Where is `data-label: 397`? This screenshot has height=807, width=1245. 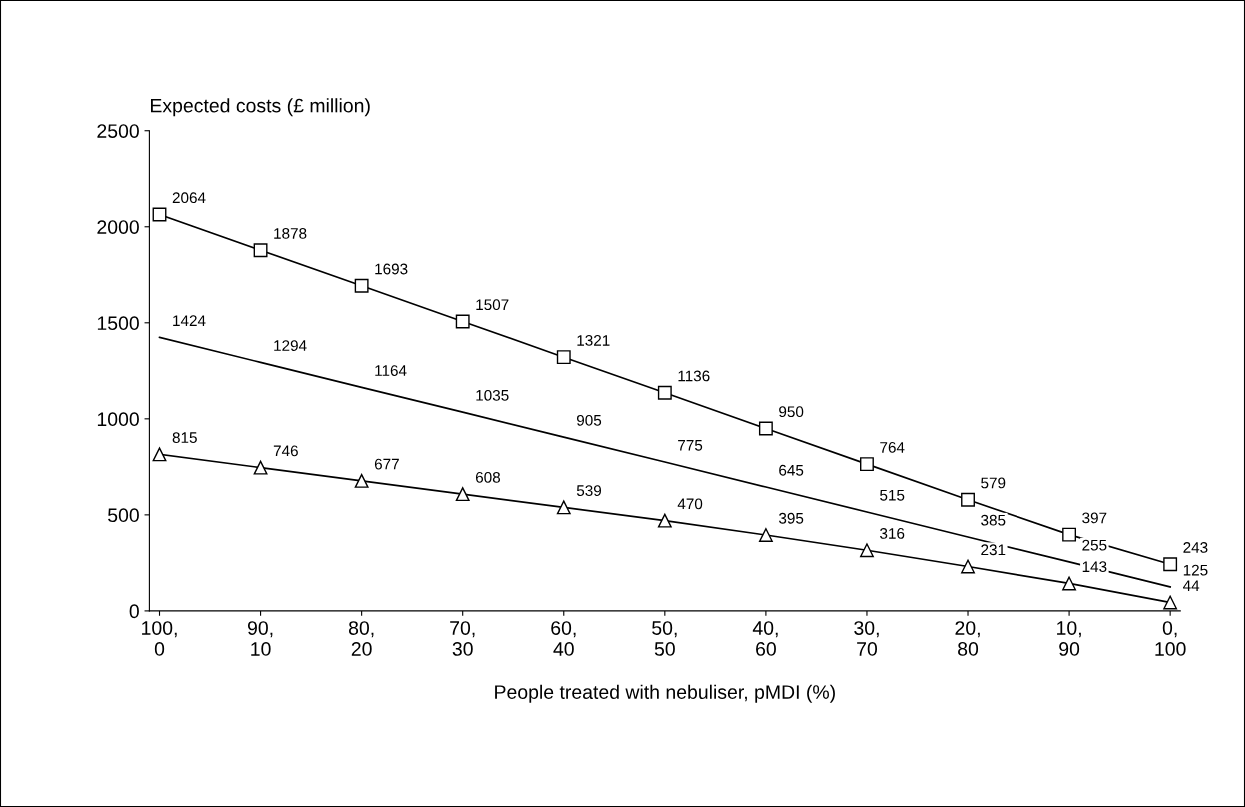 data-label: 397 is located at coordinates (1094, 518).